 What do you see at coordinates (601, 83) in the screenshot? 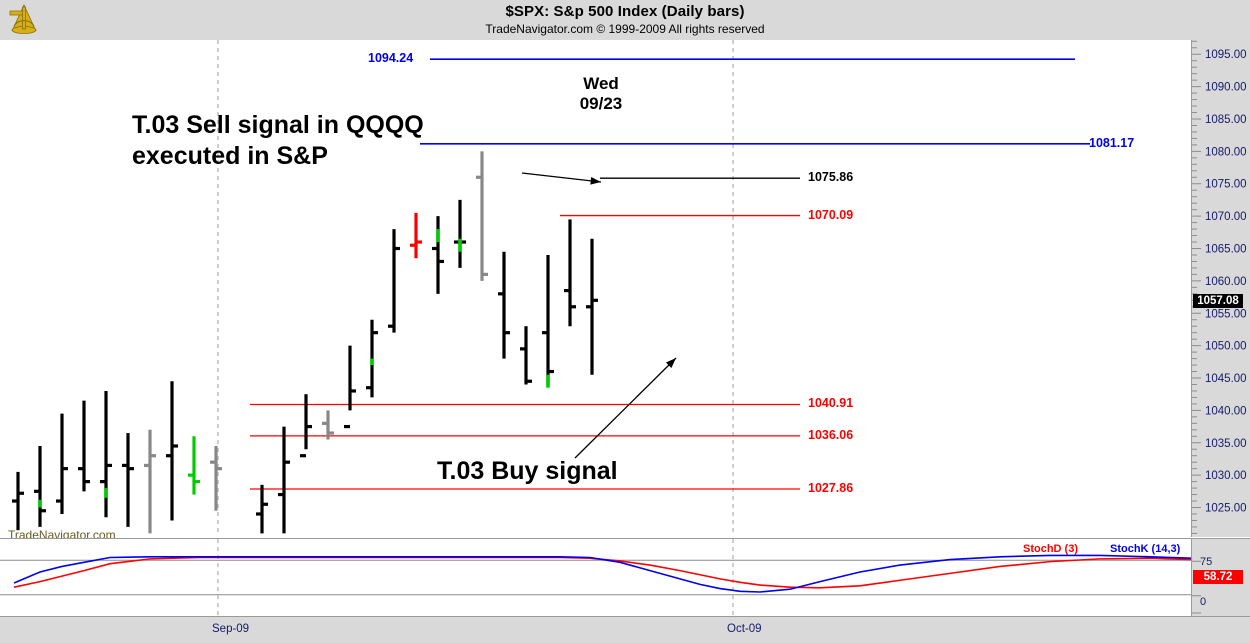
I see `wed-annotation-line1: Wed` at bounding box center [601, 83].